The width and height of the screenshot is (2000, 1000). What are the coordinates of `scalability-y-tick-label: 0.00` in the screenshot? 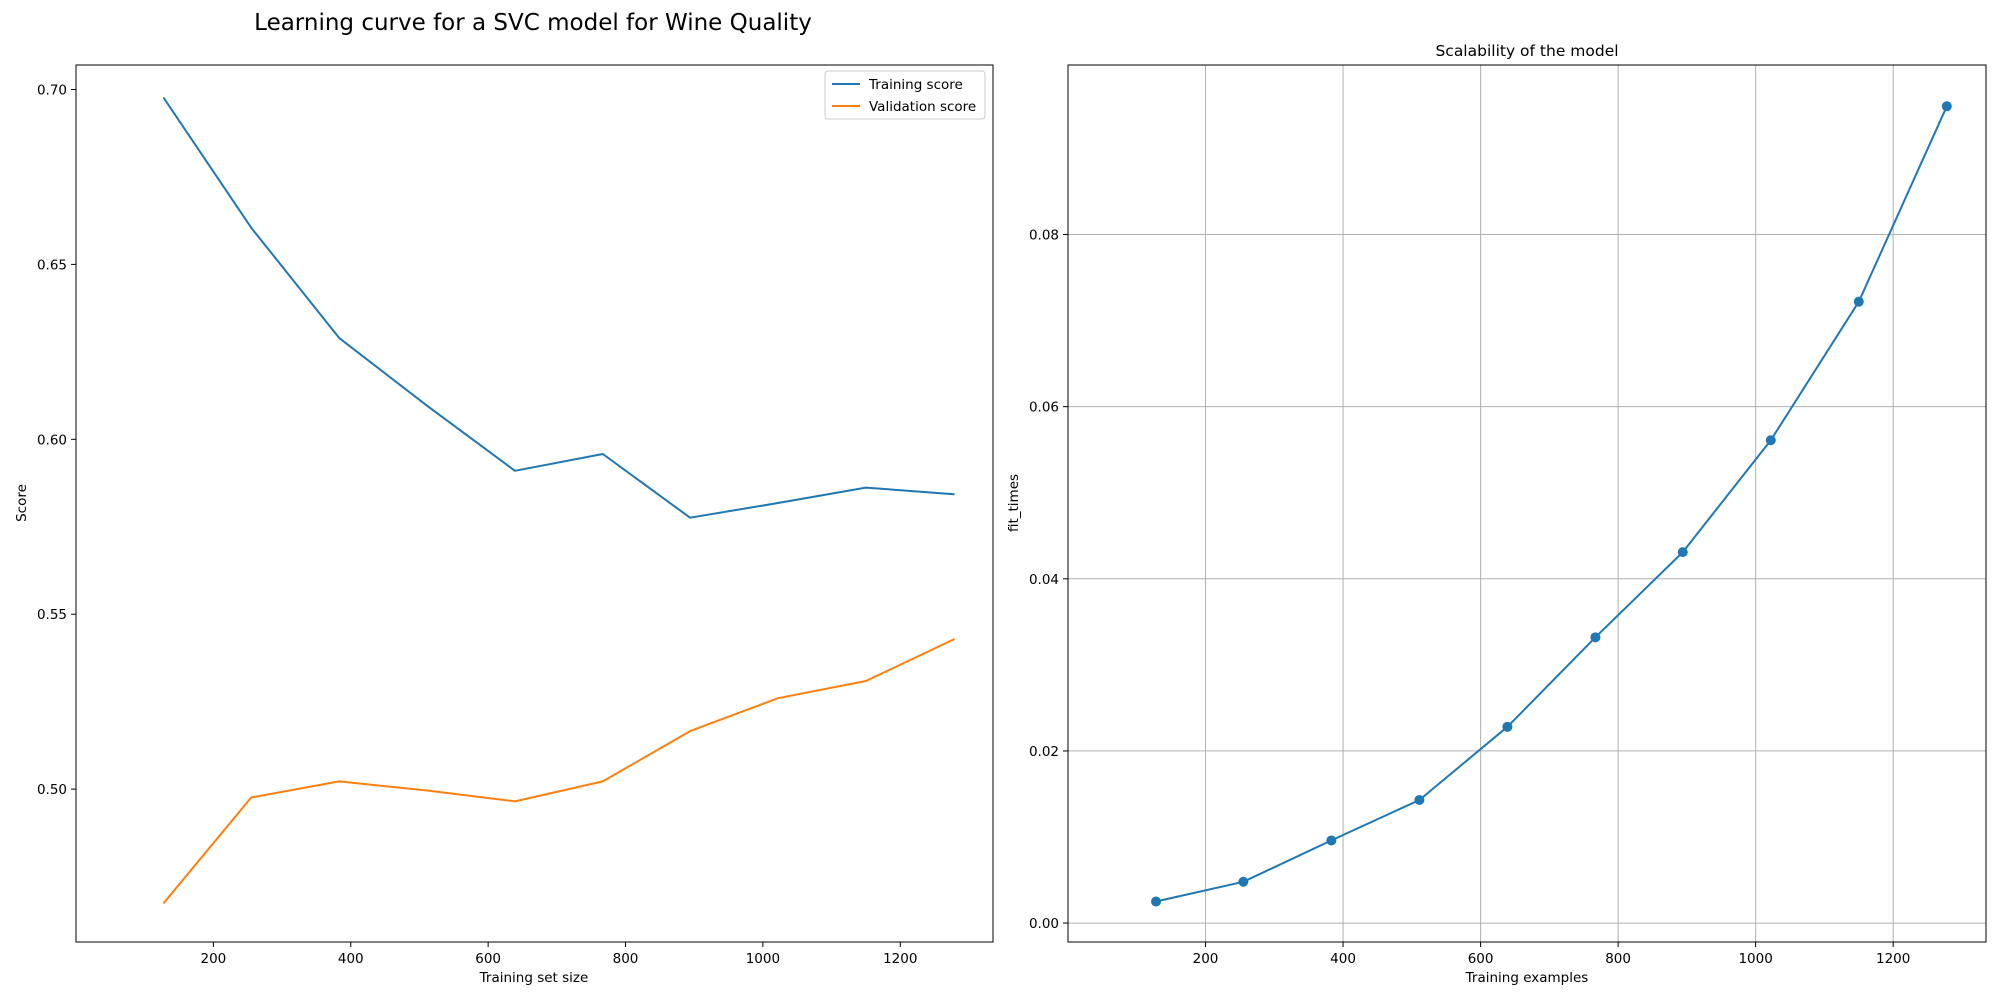 It's located at (1044, 924).